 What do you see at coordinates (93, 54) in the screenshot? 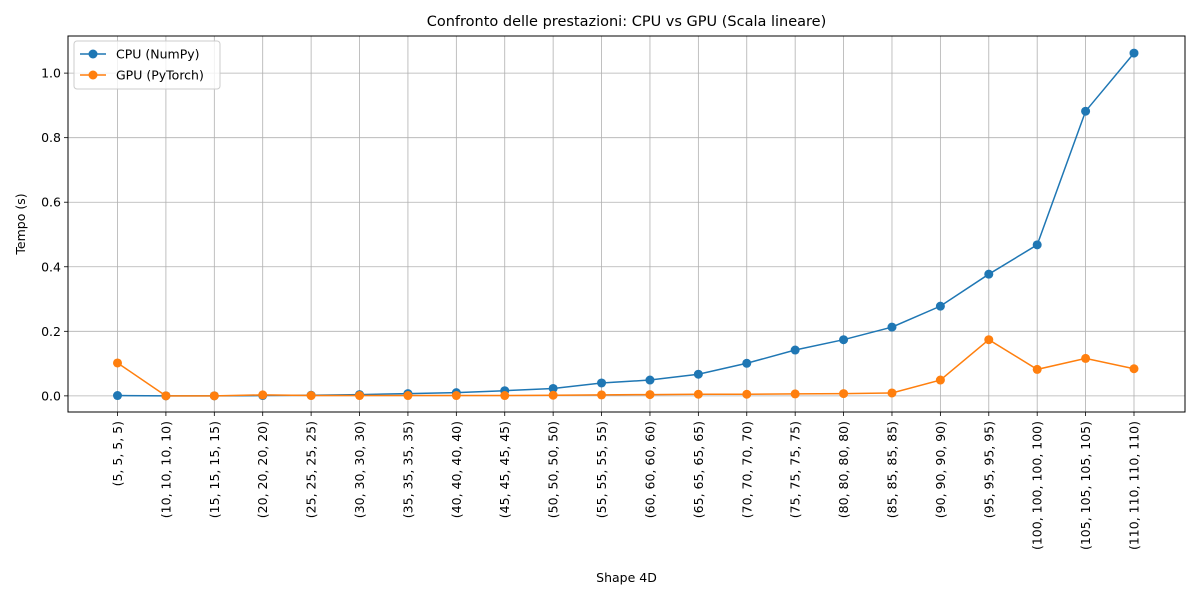
I see `legend-marker-cpu` at bounding box center [93, 54].